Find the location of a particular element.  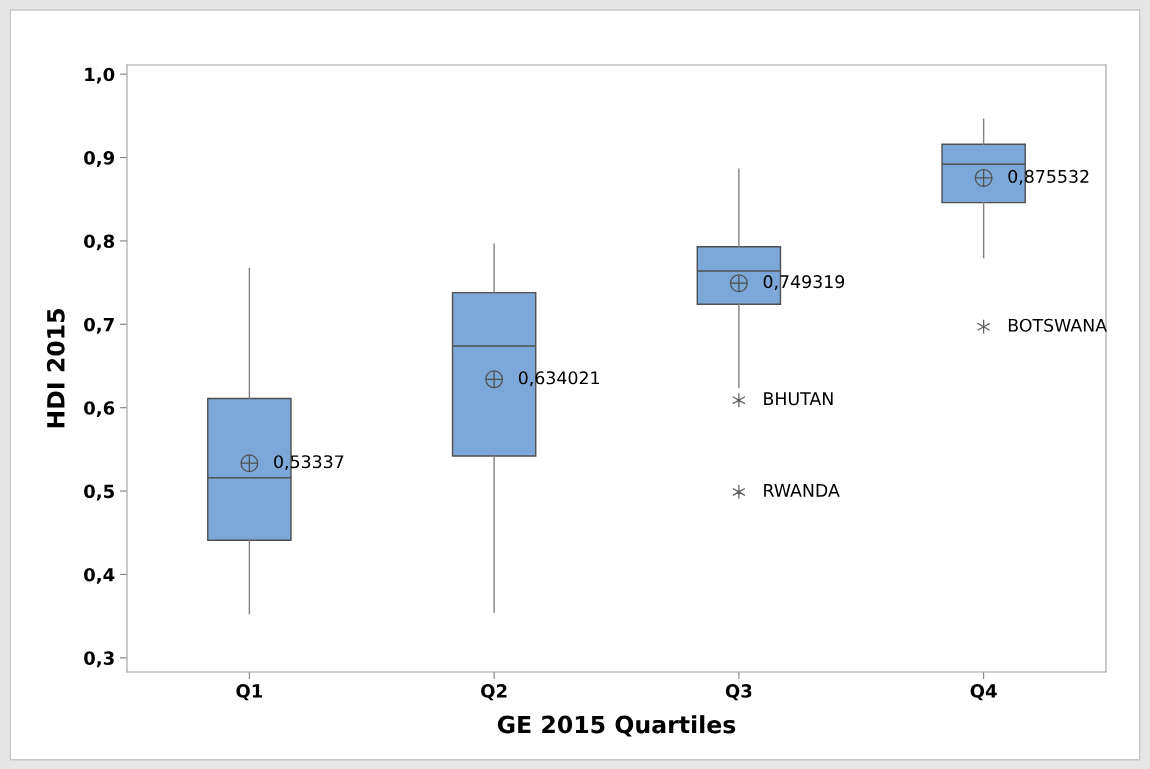

x-tick-label: Q2 is located at coordinates (494, 692).